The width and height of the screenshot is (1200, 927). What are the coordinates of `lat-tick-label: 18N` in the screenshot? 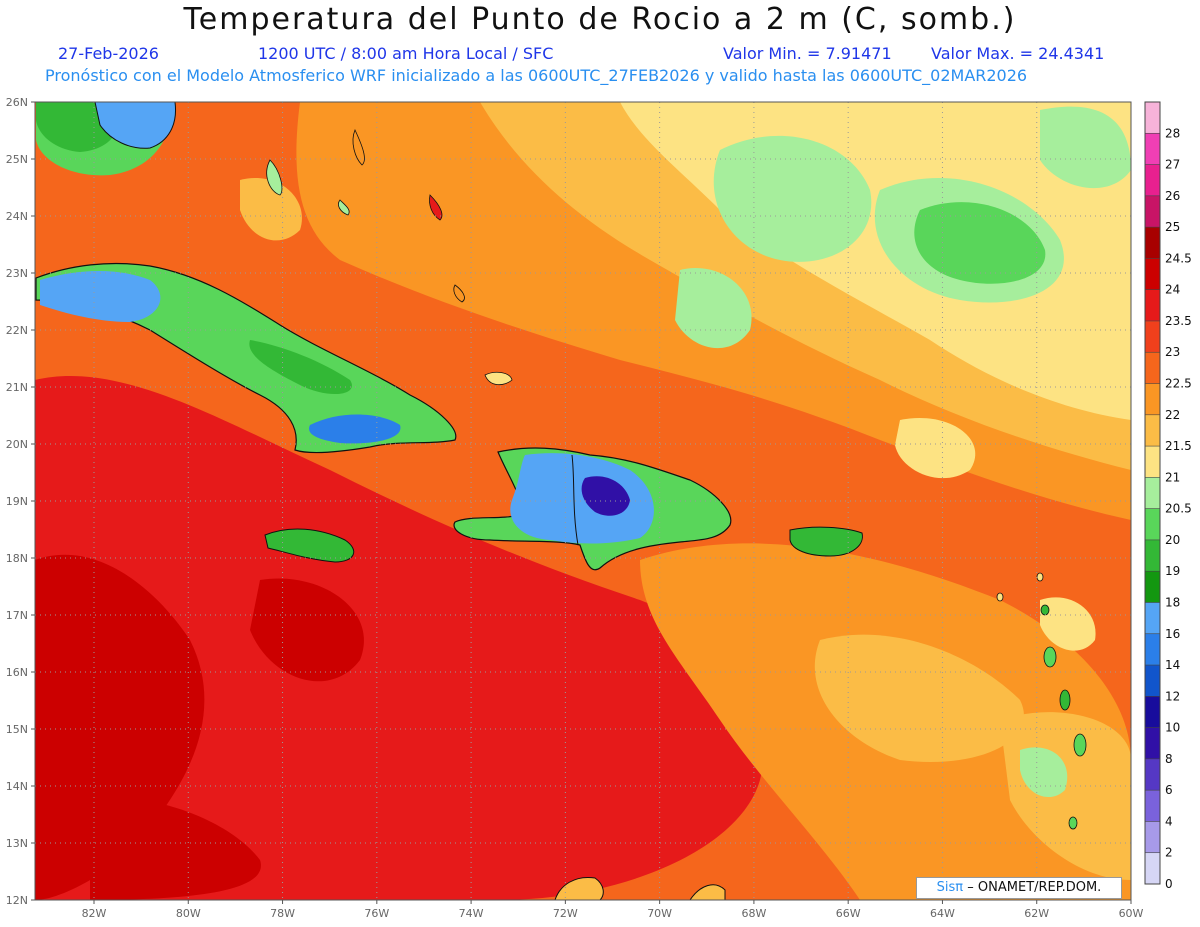 It's located at (17, 558).